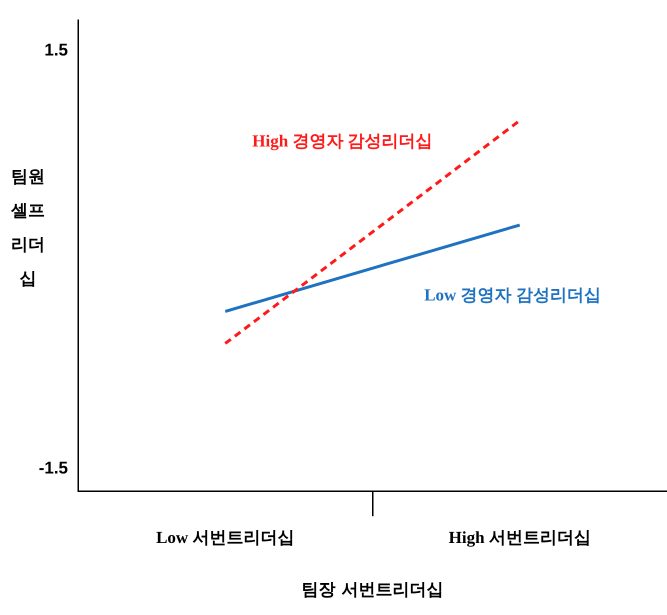 The height and width of the screenshot is (615, 667). I want to click on y-axis-title: 팀원 셀프리더십, so click(28, 228).